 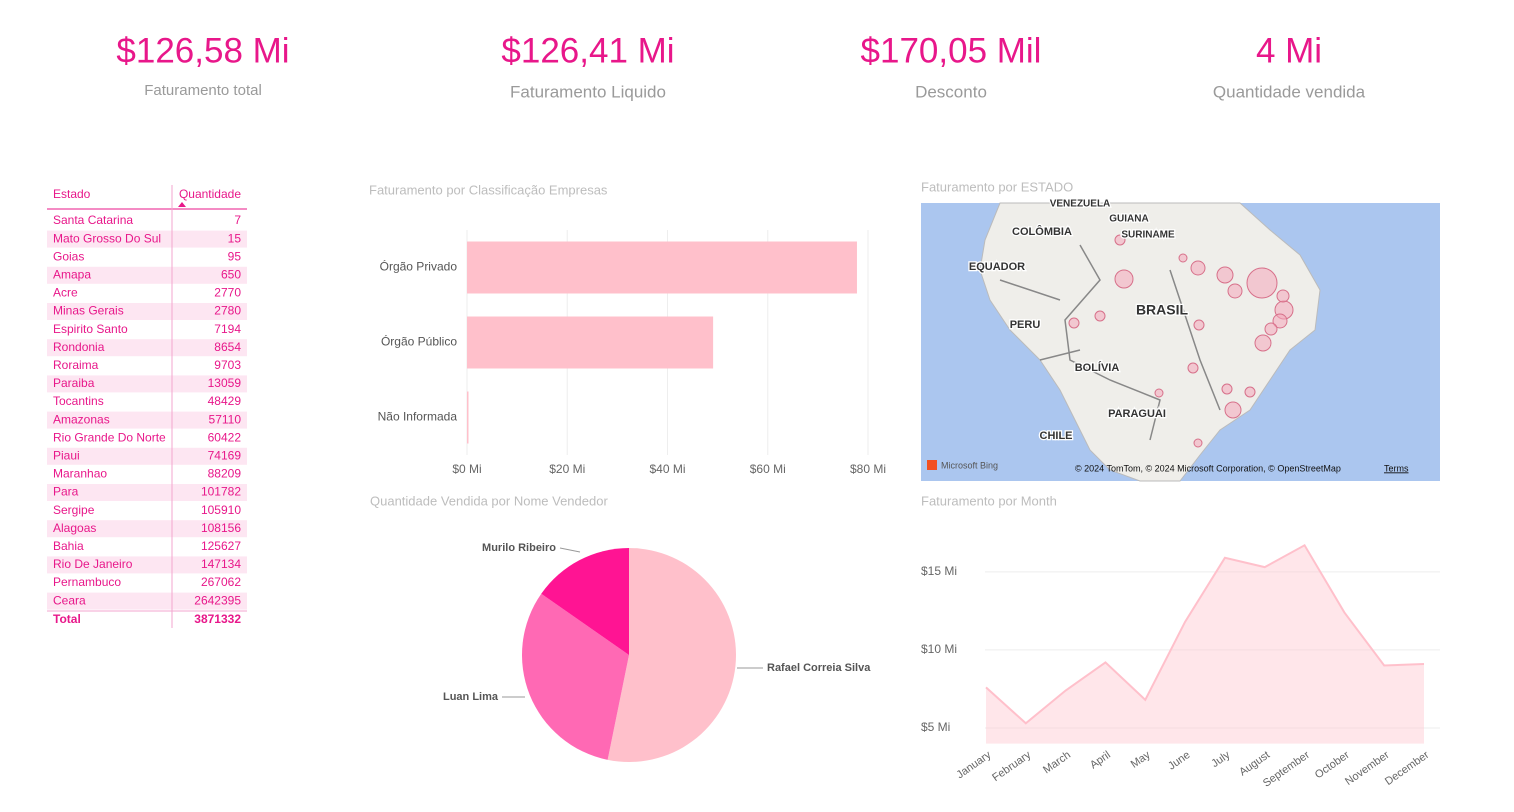 I want to click on pie-label: Luan Lima, so click(x=471, y=697).